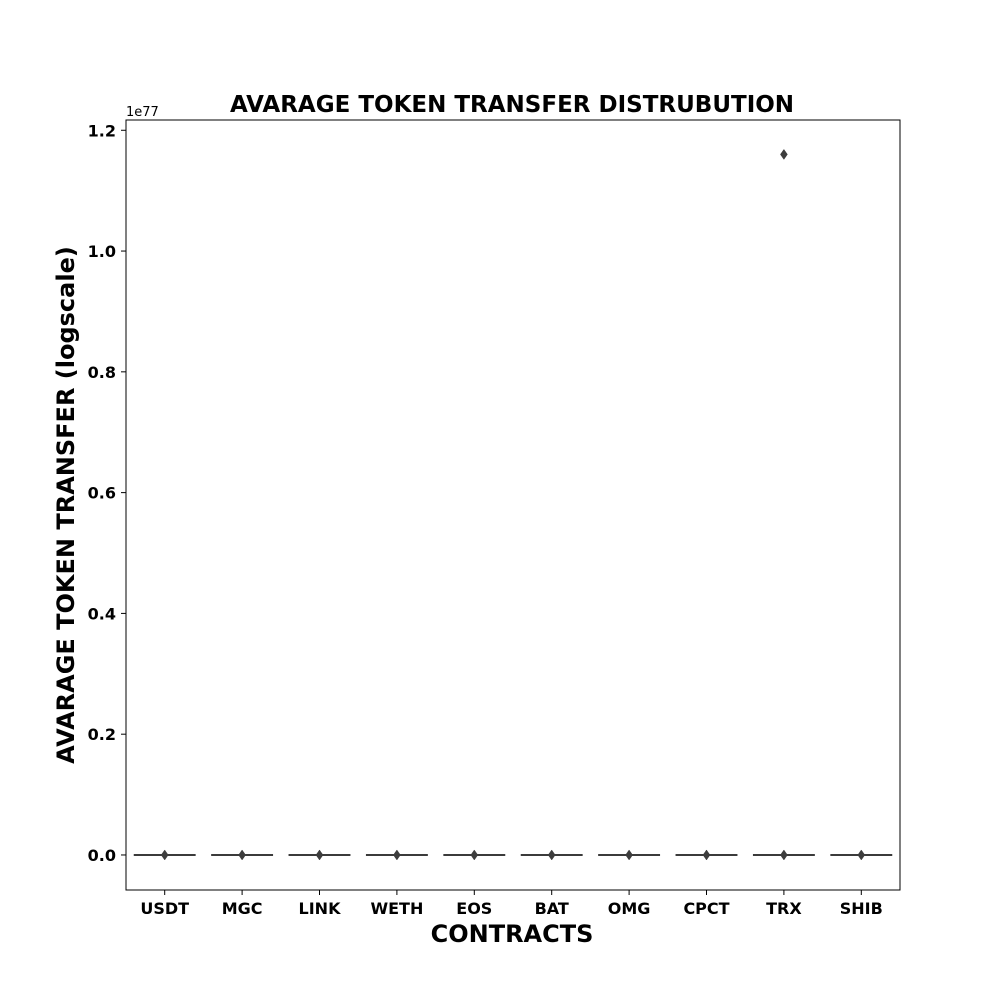 This screenshot has width=1000, height=1004. I want to click on y-tick-label: 0.8, so click(102, 372).